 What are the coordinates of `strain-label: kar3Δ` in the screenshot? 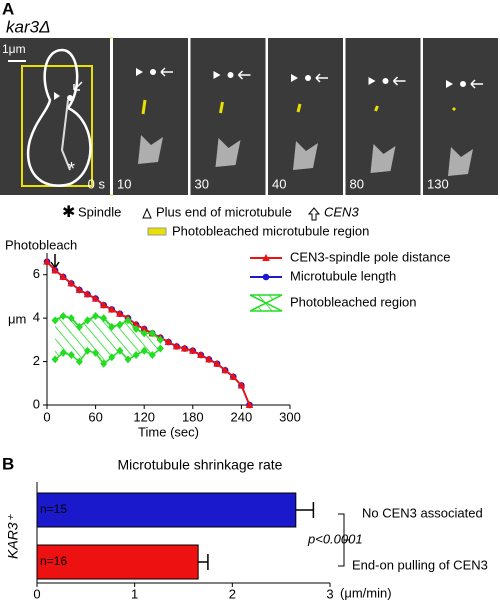 It's located at (28, 26).